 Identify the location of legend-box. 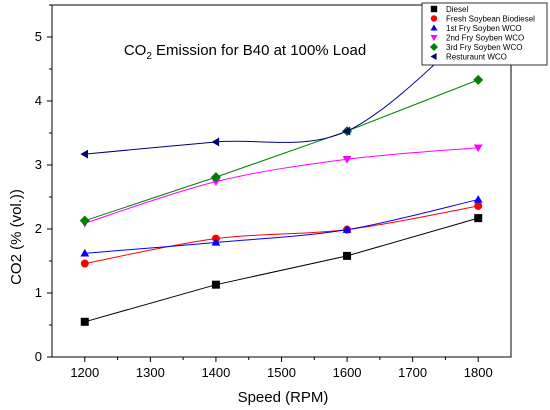
(484, 34).